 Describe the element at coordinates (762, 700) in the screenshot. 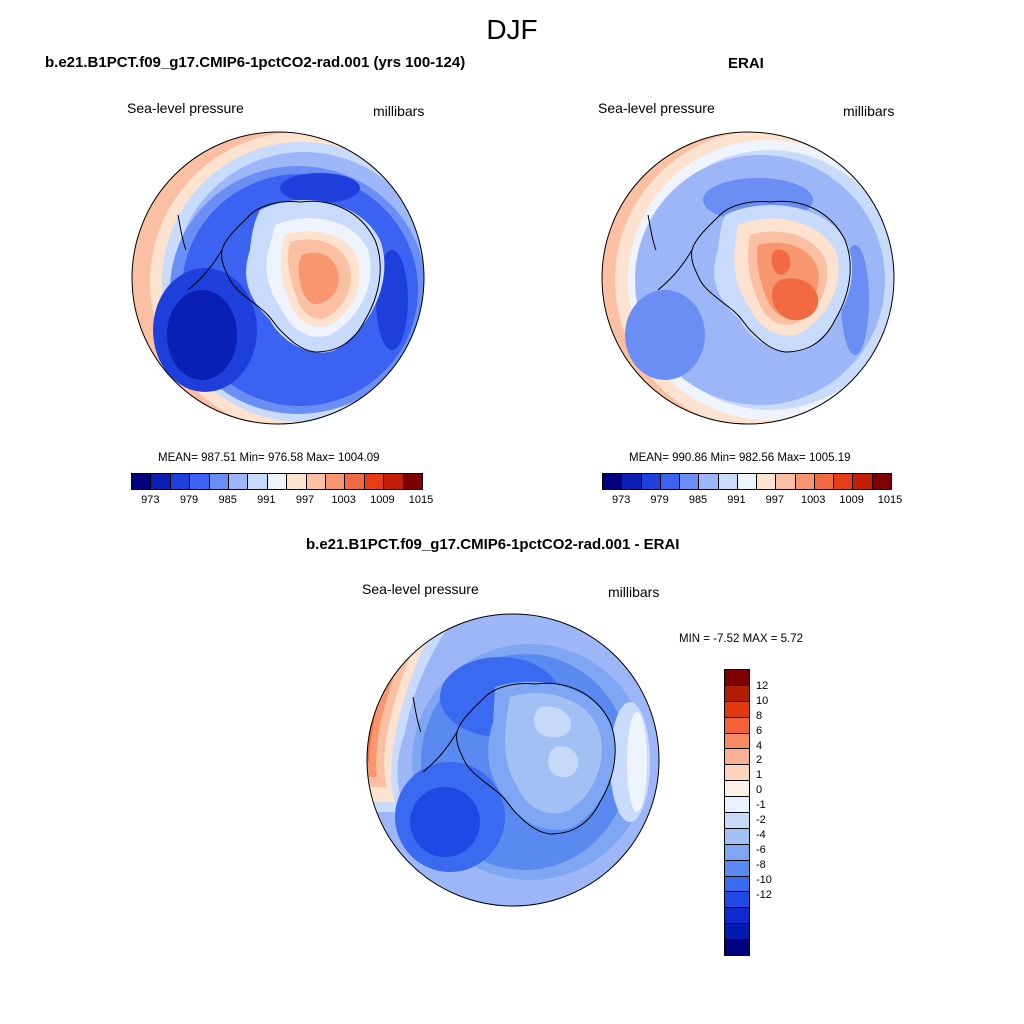

I see `colorbar-tick-label: 10` at that location.